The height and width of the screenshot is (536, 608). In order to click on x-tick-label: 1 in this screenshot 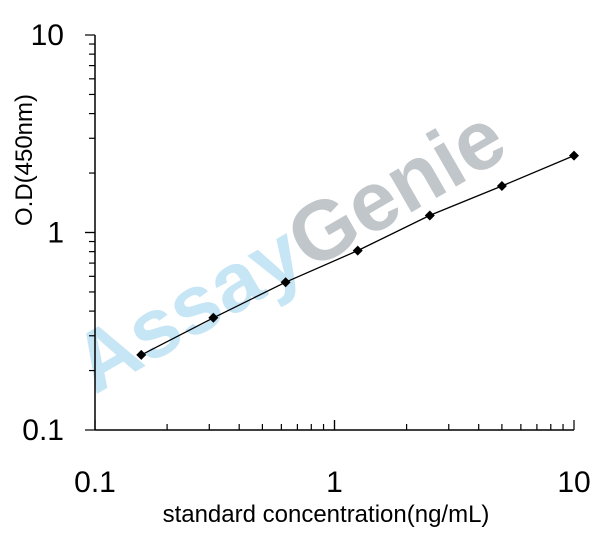, I will do `click(334, 482)`.